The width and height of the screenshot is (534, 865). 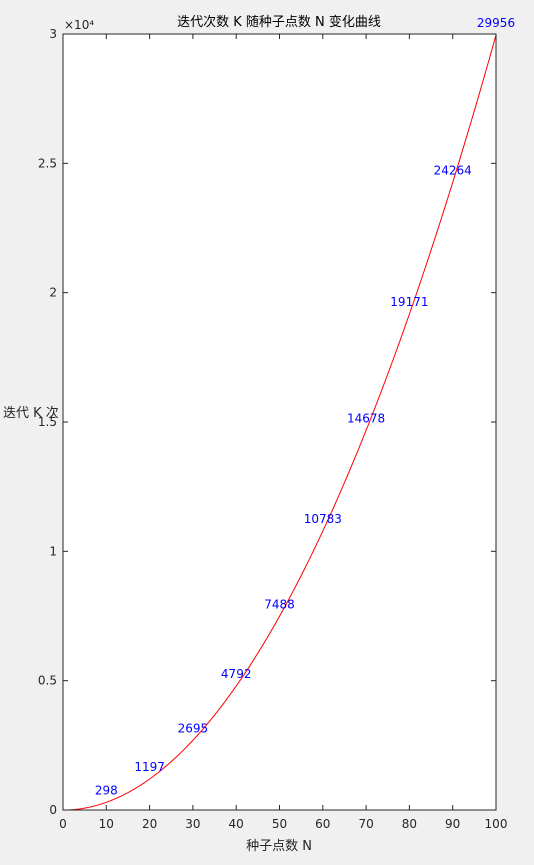 What do you see at coordinates (236, 674) in the screenshot?
I see `data-label: 4792` at bounding box center [236, 674].